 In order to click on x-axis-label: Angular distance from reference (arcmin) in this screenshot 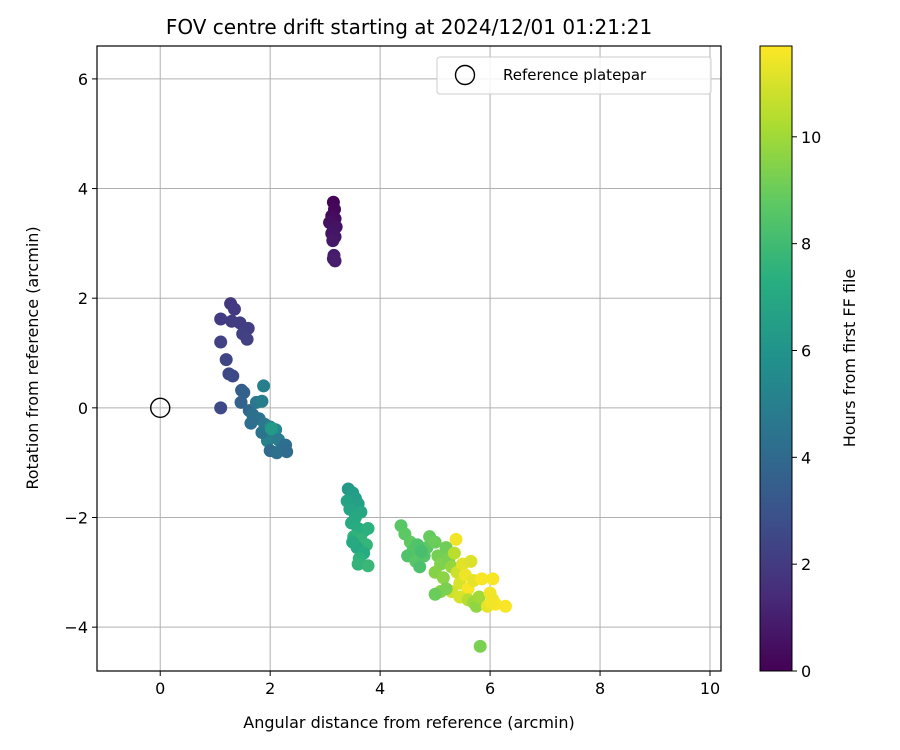, I will do `click(408, 722)`.